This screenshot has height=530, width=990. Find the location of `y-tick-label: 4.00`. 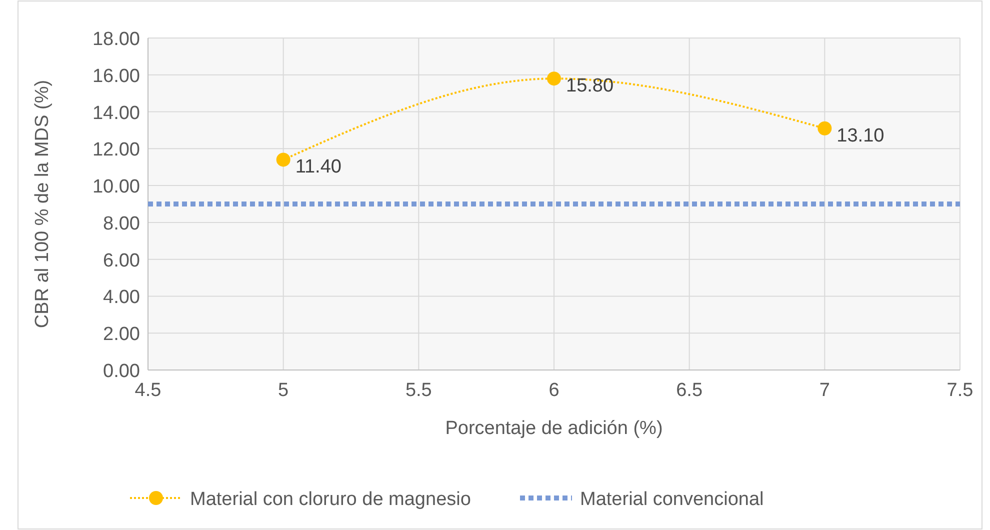

y-tick-label: 4.00 is located at coordinates (121, 297).